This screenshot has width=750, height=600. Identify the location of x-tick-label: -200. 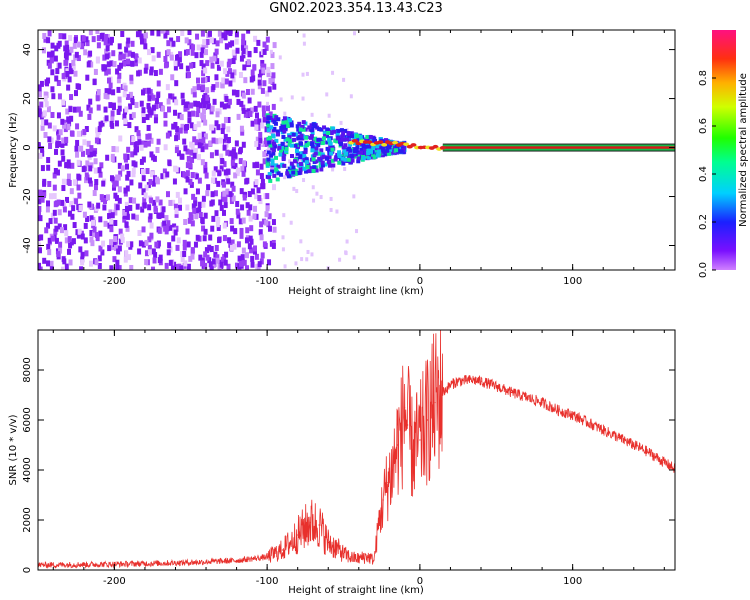
(114, 281).